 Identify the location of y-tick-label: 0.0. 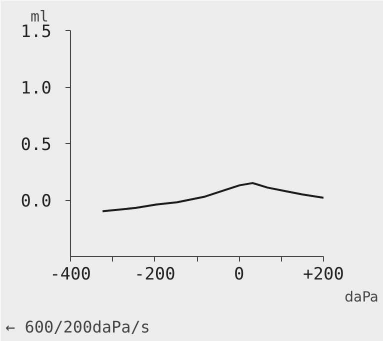
(36, 202).